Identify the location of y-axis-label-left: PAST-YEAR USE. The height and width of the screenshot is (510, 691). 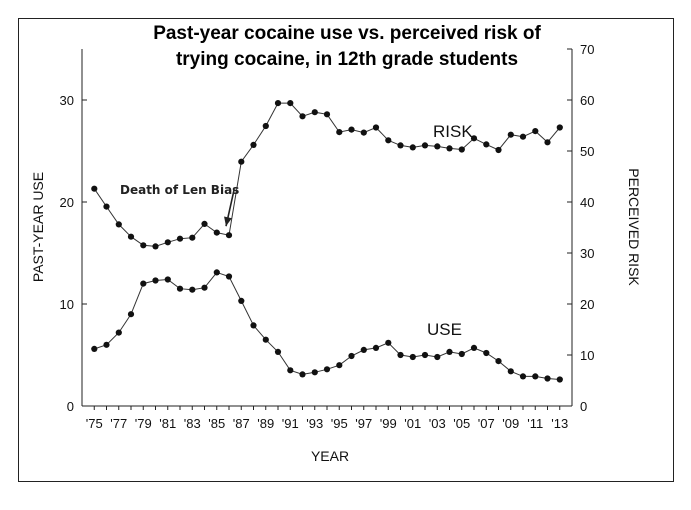
(38, 227).